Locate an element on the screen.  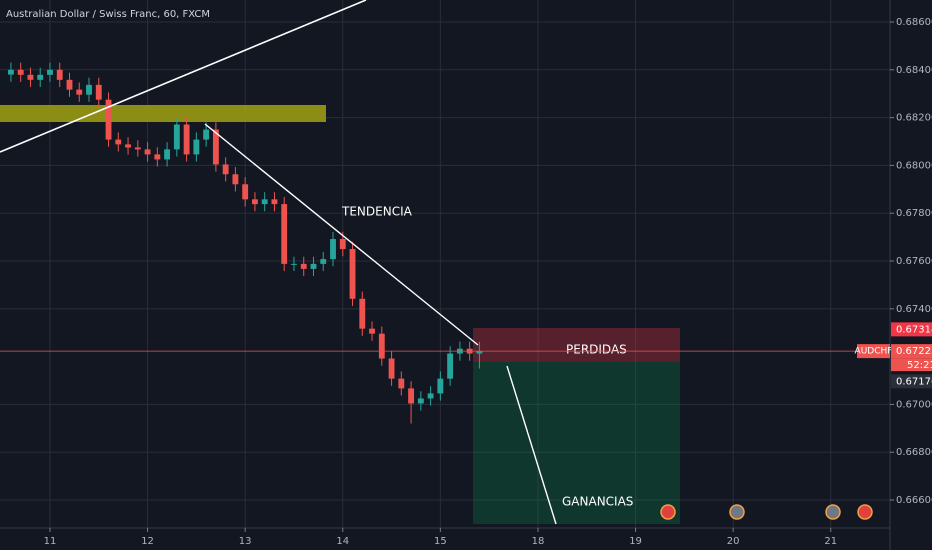
stop-zone is located at coordinates (576, 345).